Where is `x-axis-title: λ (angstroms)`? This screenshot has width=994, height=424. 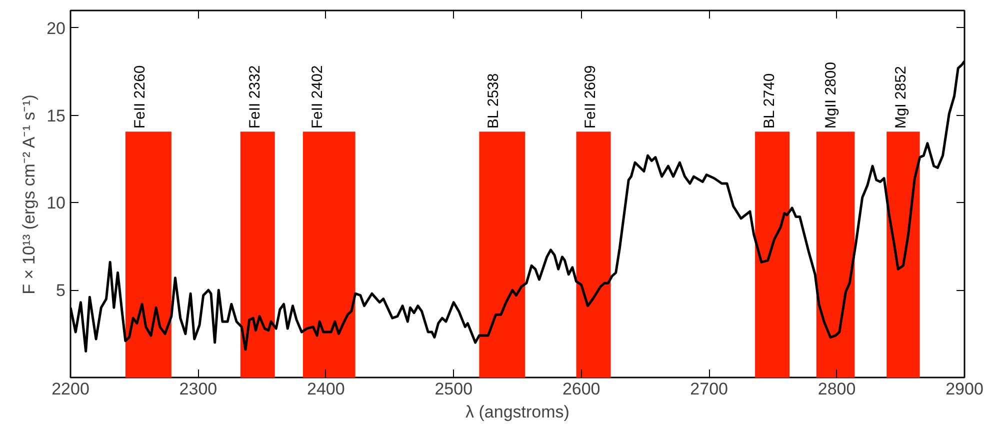 x-axis-title: λ (angstroms) is located at coordinates (518, 412).